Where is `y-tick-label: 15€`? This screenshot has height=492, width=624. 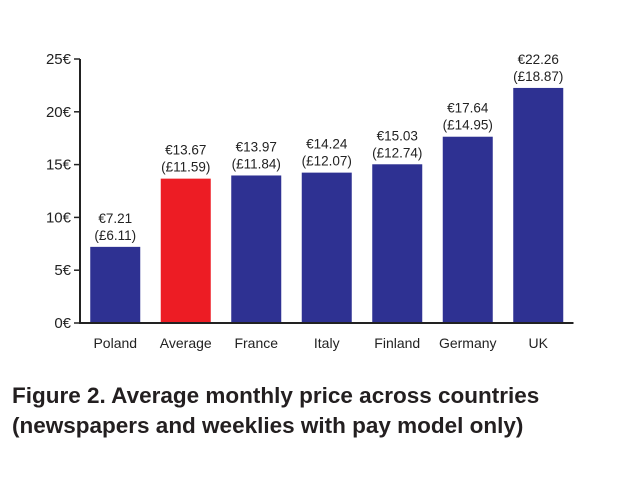 y-tick-label: 15€ is located at coordinates (59, 165).